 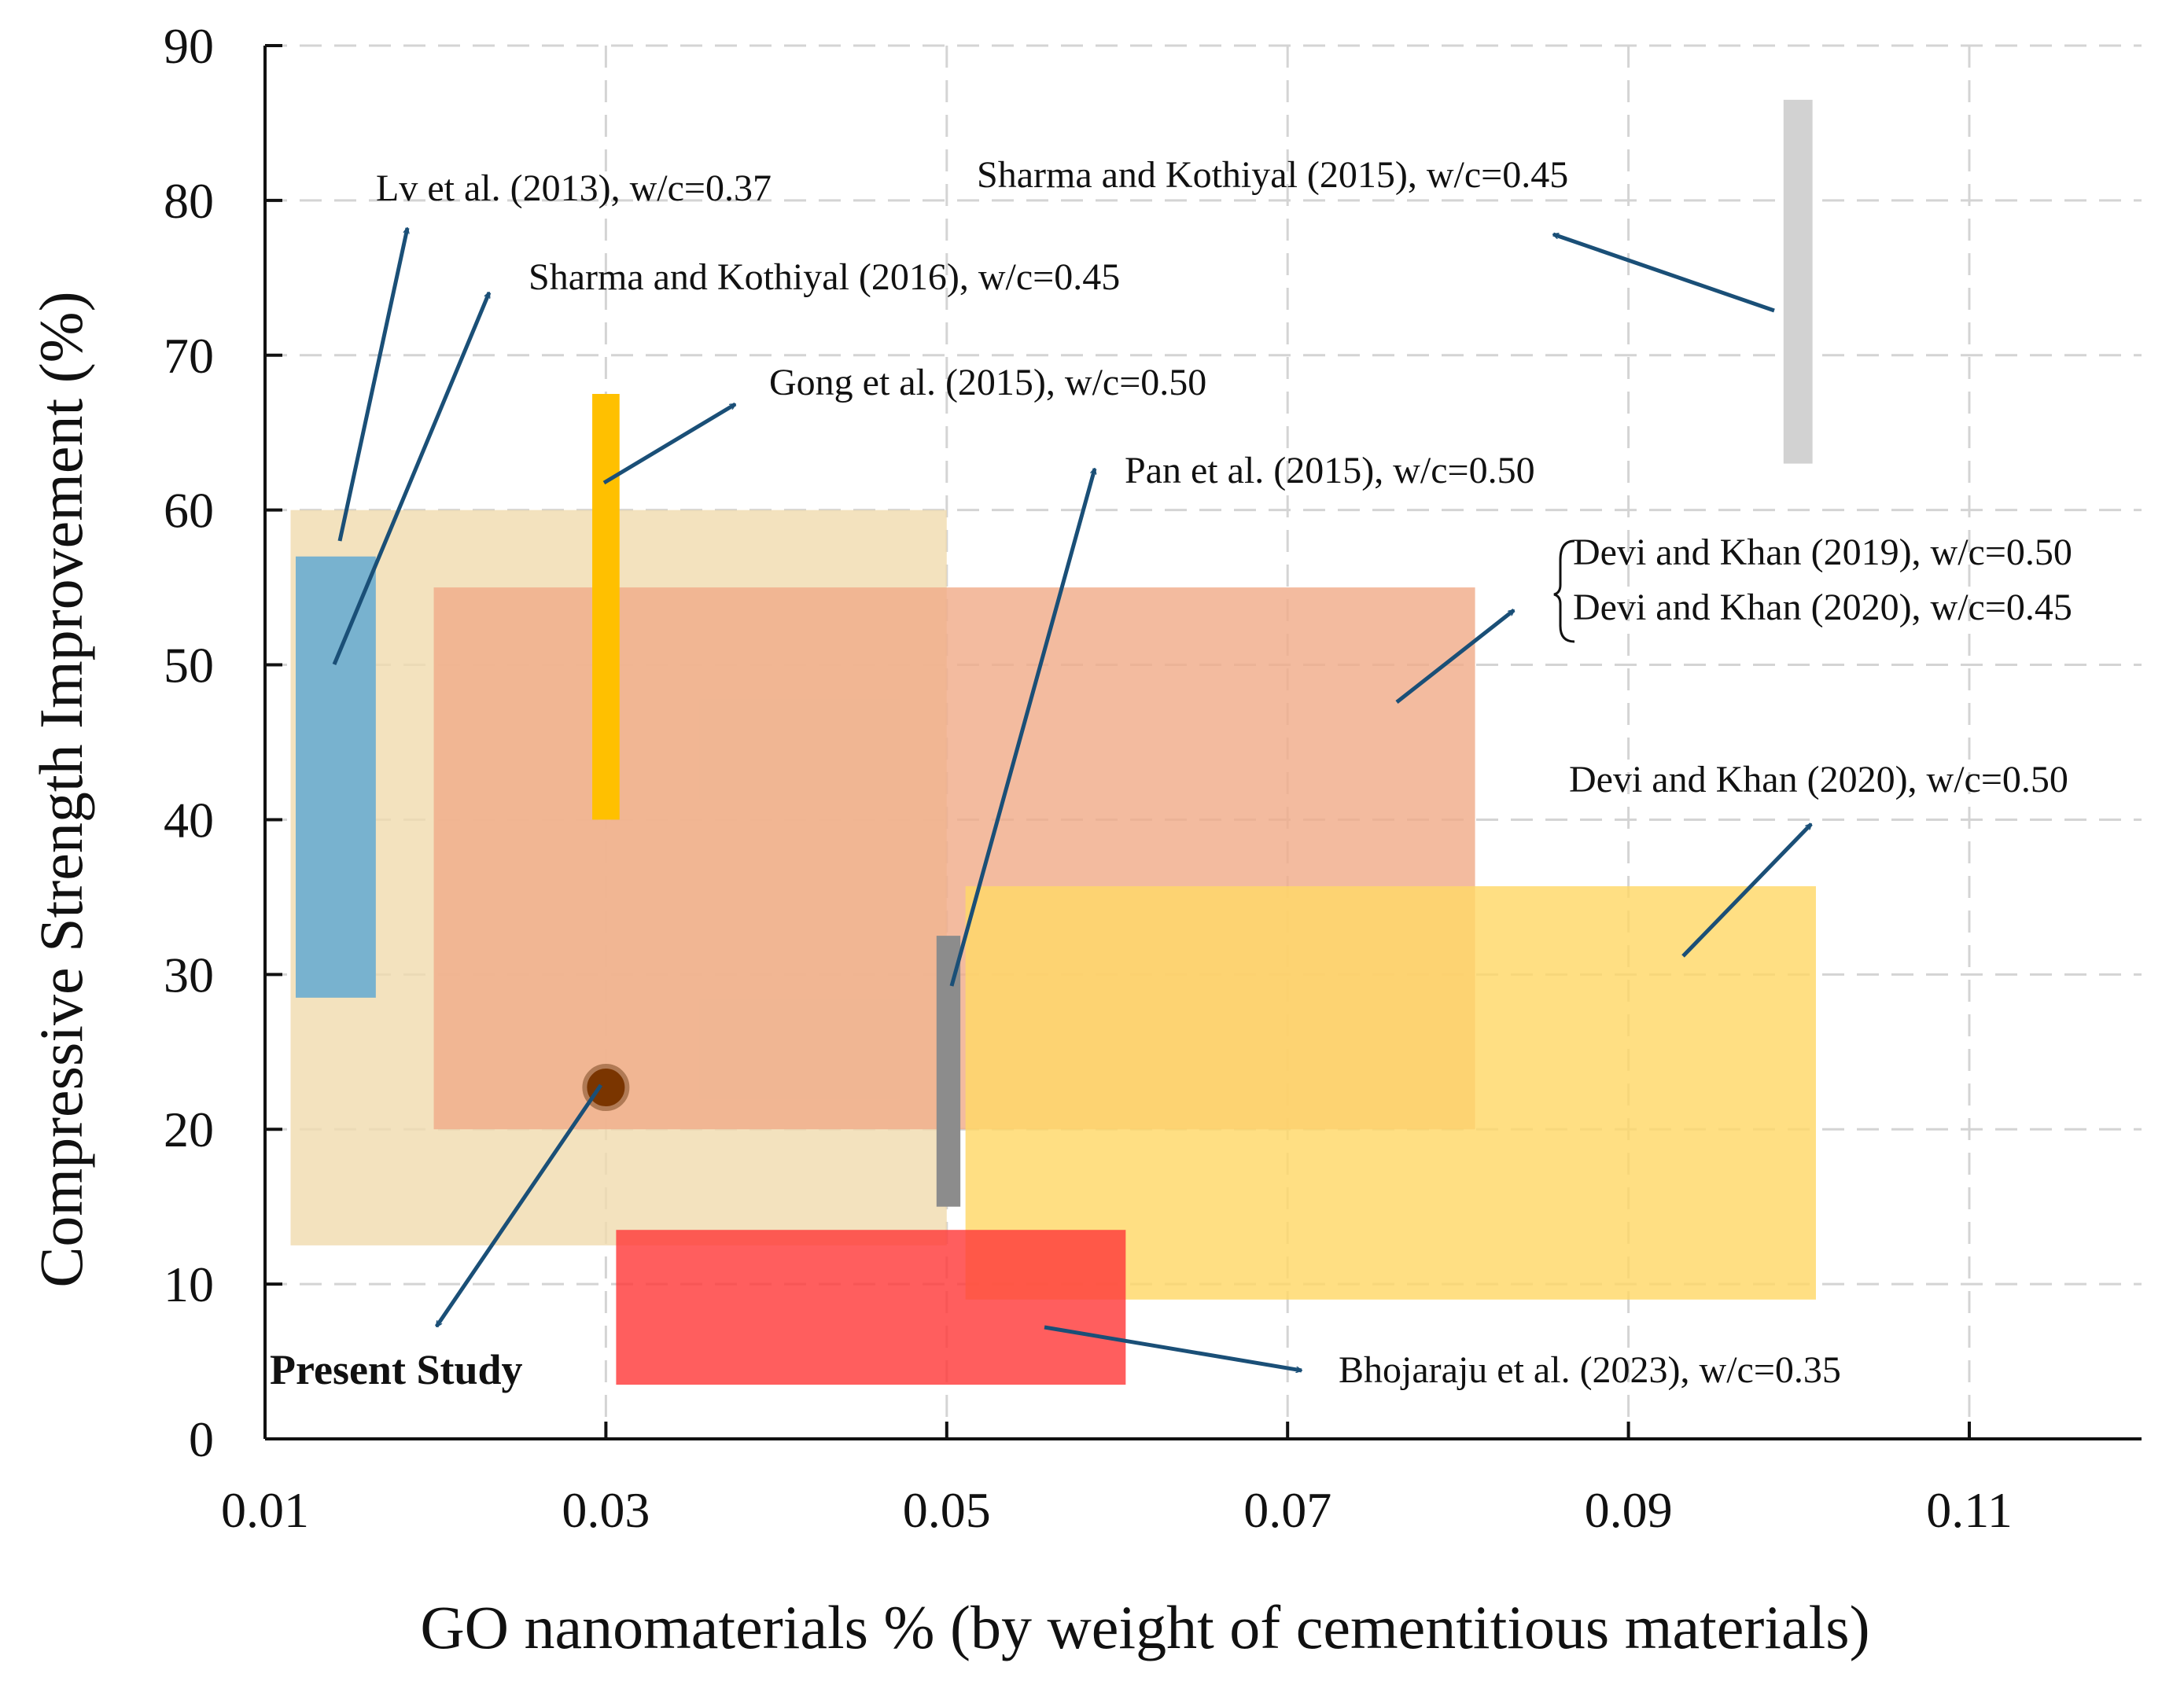 What do you see at coordinates (61, 789) in the screenshot?
I see `y-axis-title: Compressive Strength Improvement (%)` at bounding box center [61, 789].